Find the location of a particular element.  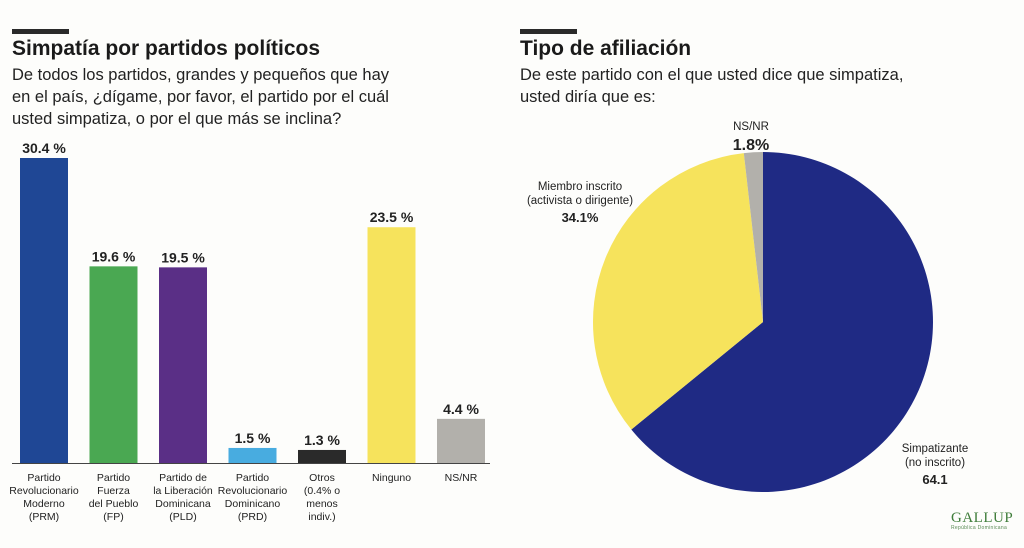

category-label: Otros (0.4% o menos indiv.) is located at coordinates (322, 497).